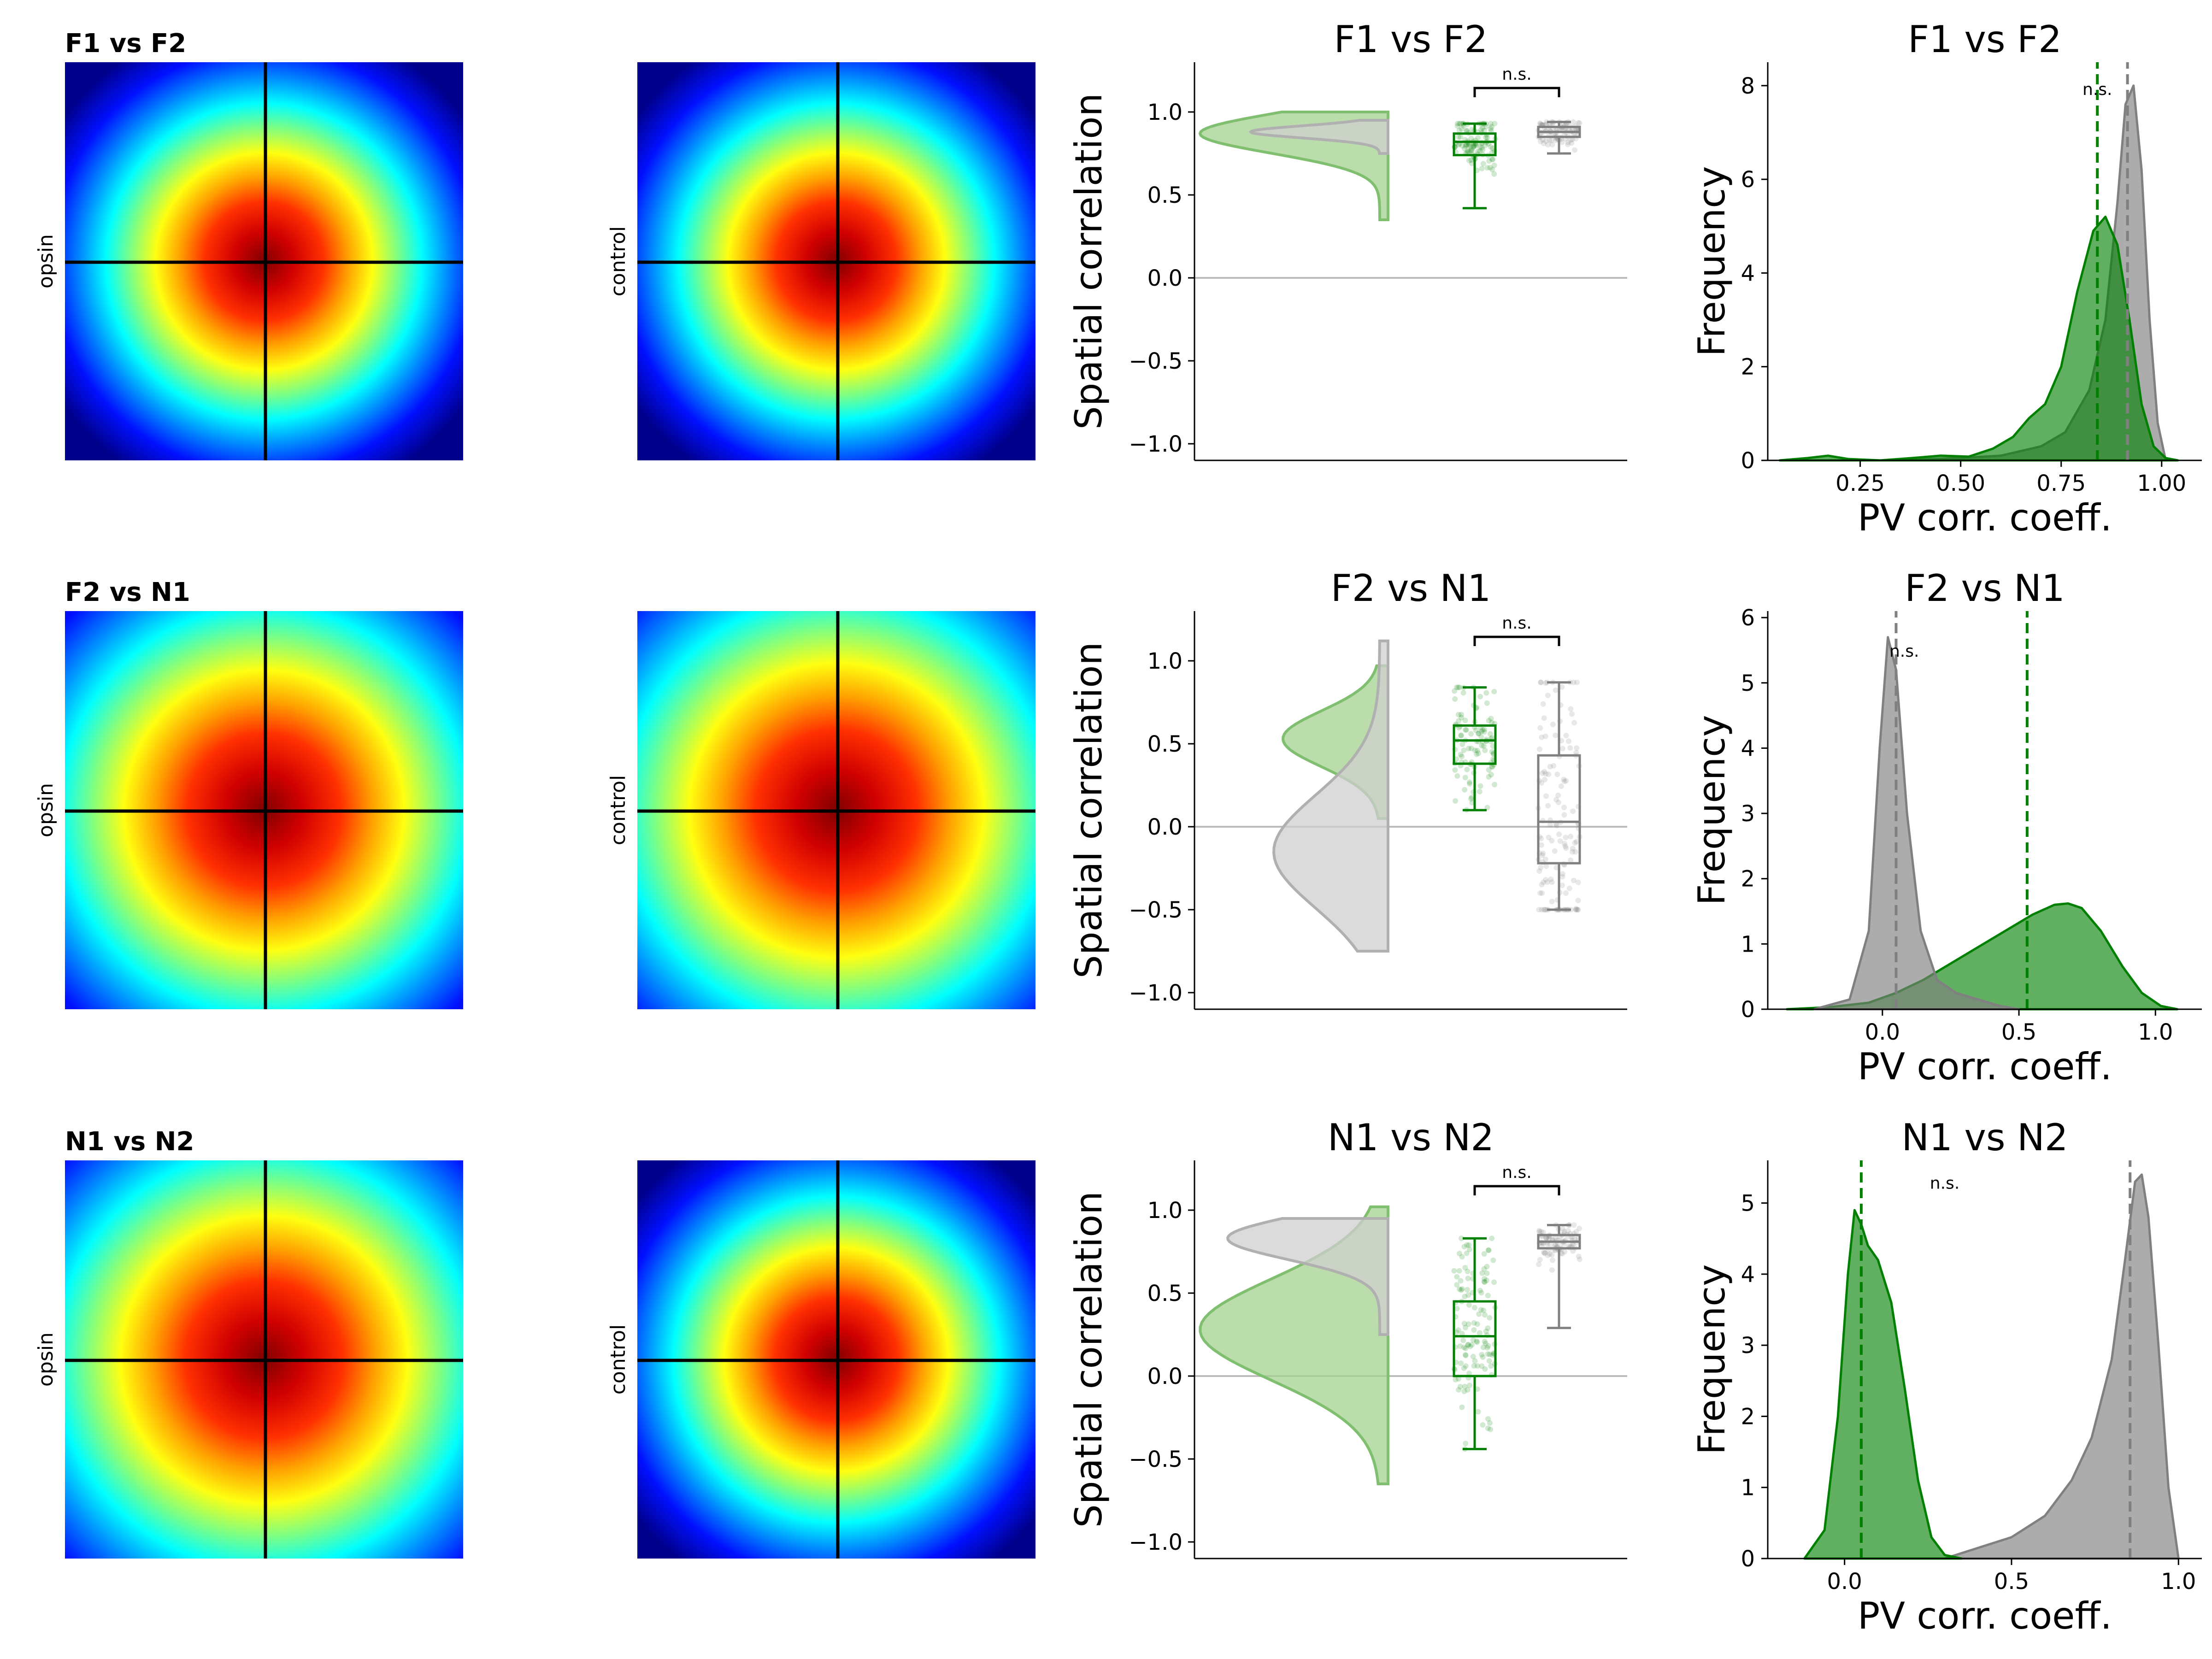 The width and height of the screenshot is (2212, 1659). I want to click on x-tick-label: 0.75, so click(2061, 483).